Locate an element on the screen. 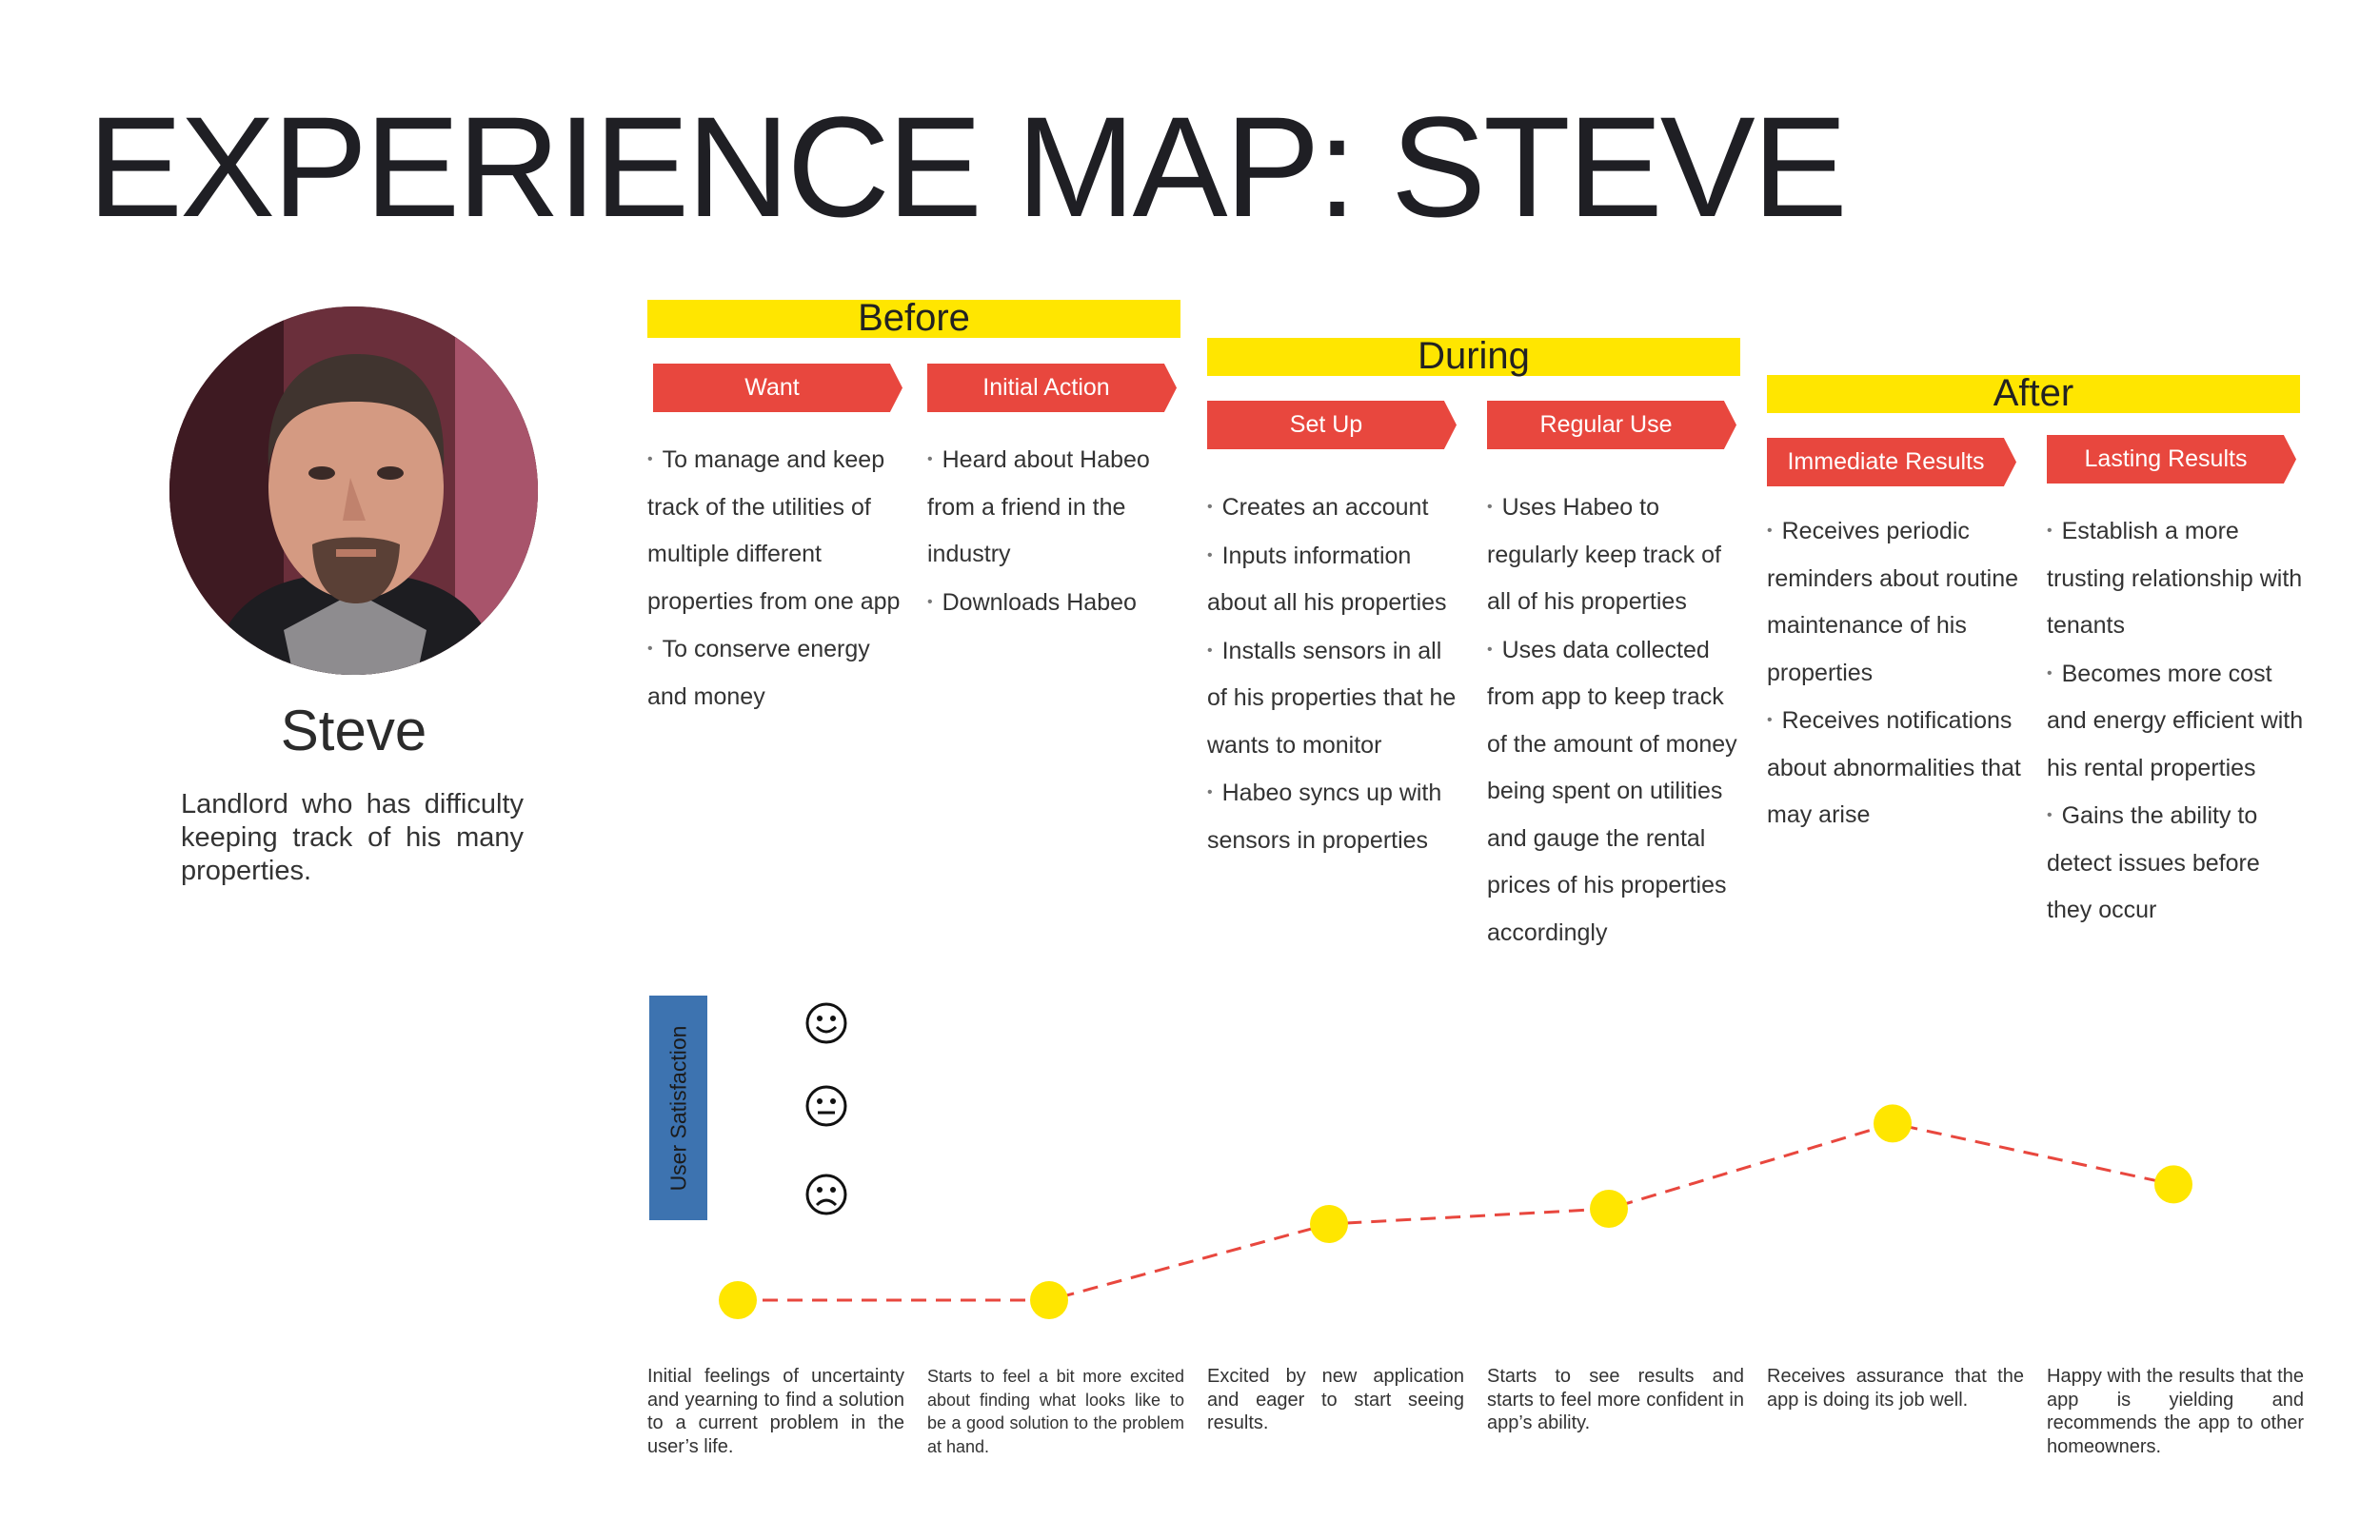  happy-face-icon is located at coordinates (826, 1023).